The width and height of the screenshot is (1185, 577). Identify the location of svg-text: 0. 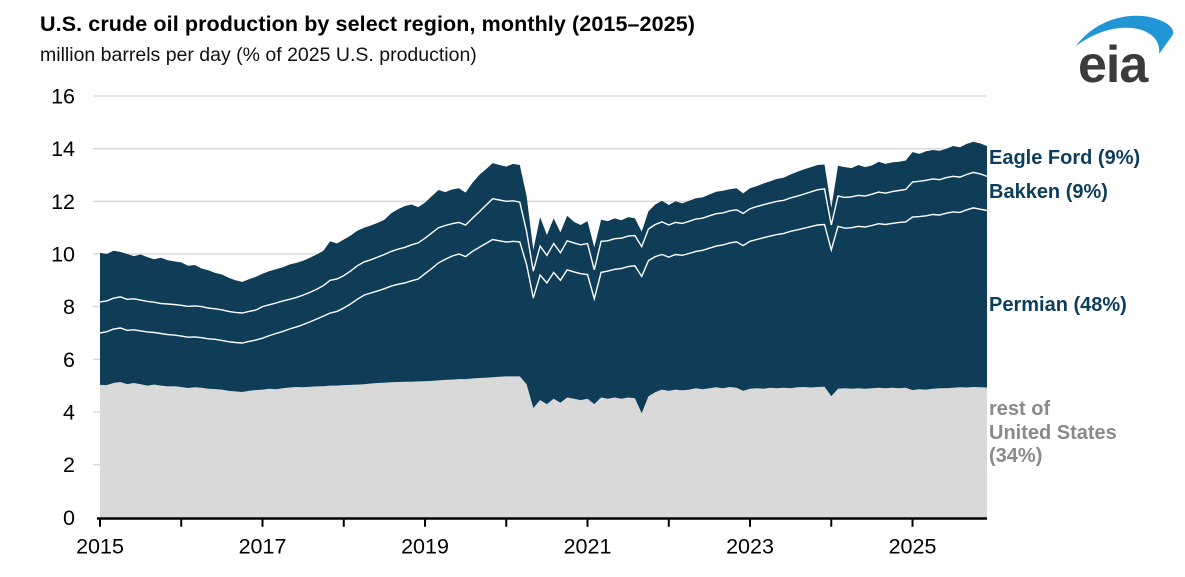
(69, 518).